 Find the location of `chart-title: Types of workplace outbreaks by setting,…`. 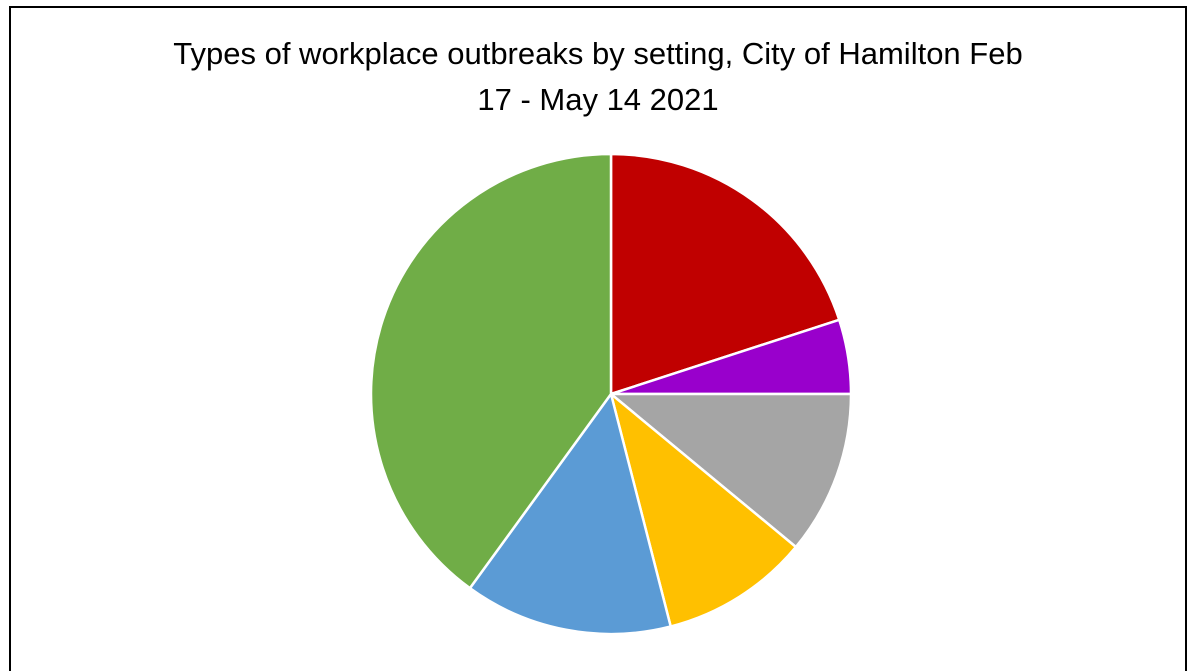

chart-title: Types of workplace outbreaks by setting,… is located at coordinates (598, 77).